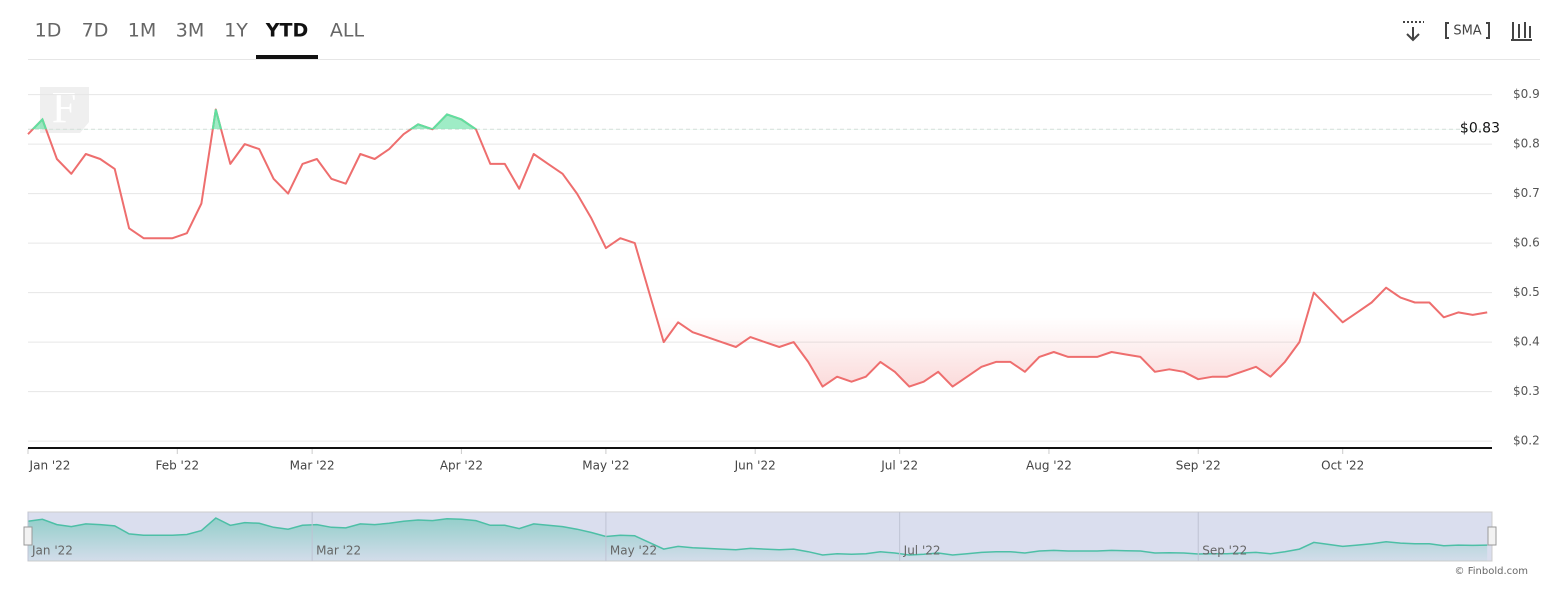 The height and width of the screenshot is (598, 1567). Describe the element at coordinates (338, 551) in the screenshot. I see `navigator-tick-label: Mar '22` at that location.